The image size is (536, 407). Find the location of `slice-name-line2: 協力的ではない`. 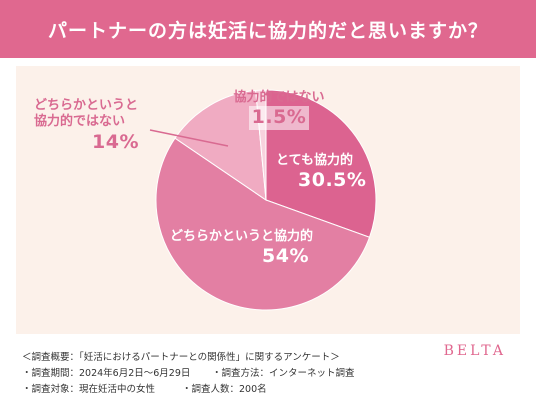

slice-name-line2: 協力的ではない is located at coordinates (80, 122).